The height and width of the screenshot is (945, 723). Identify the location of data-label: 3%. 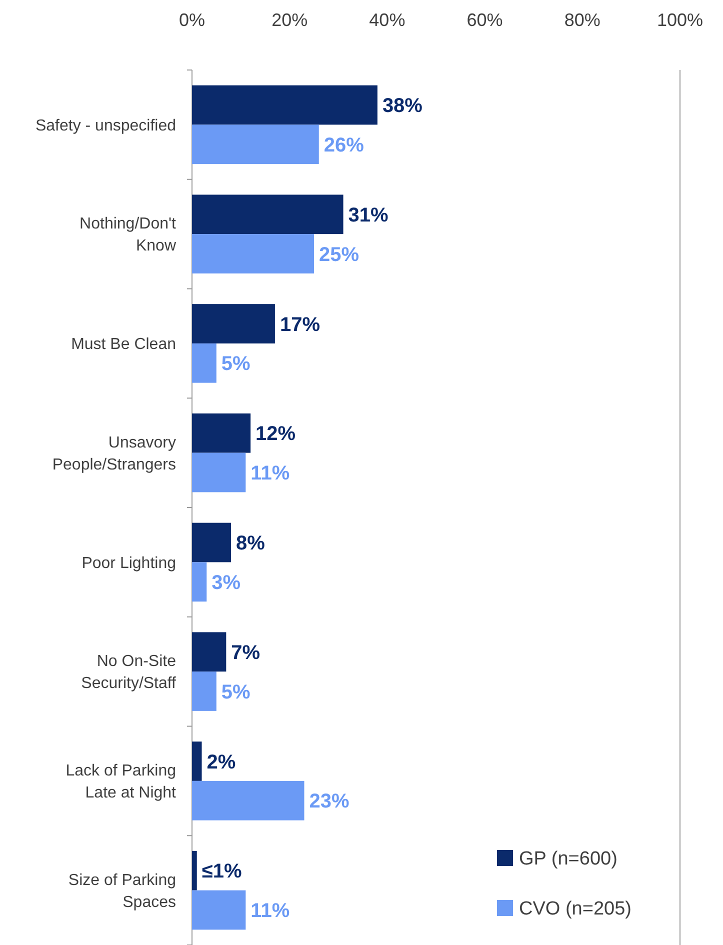
(226, 583).